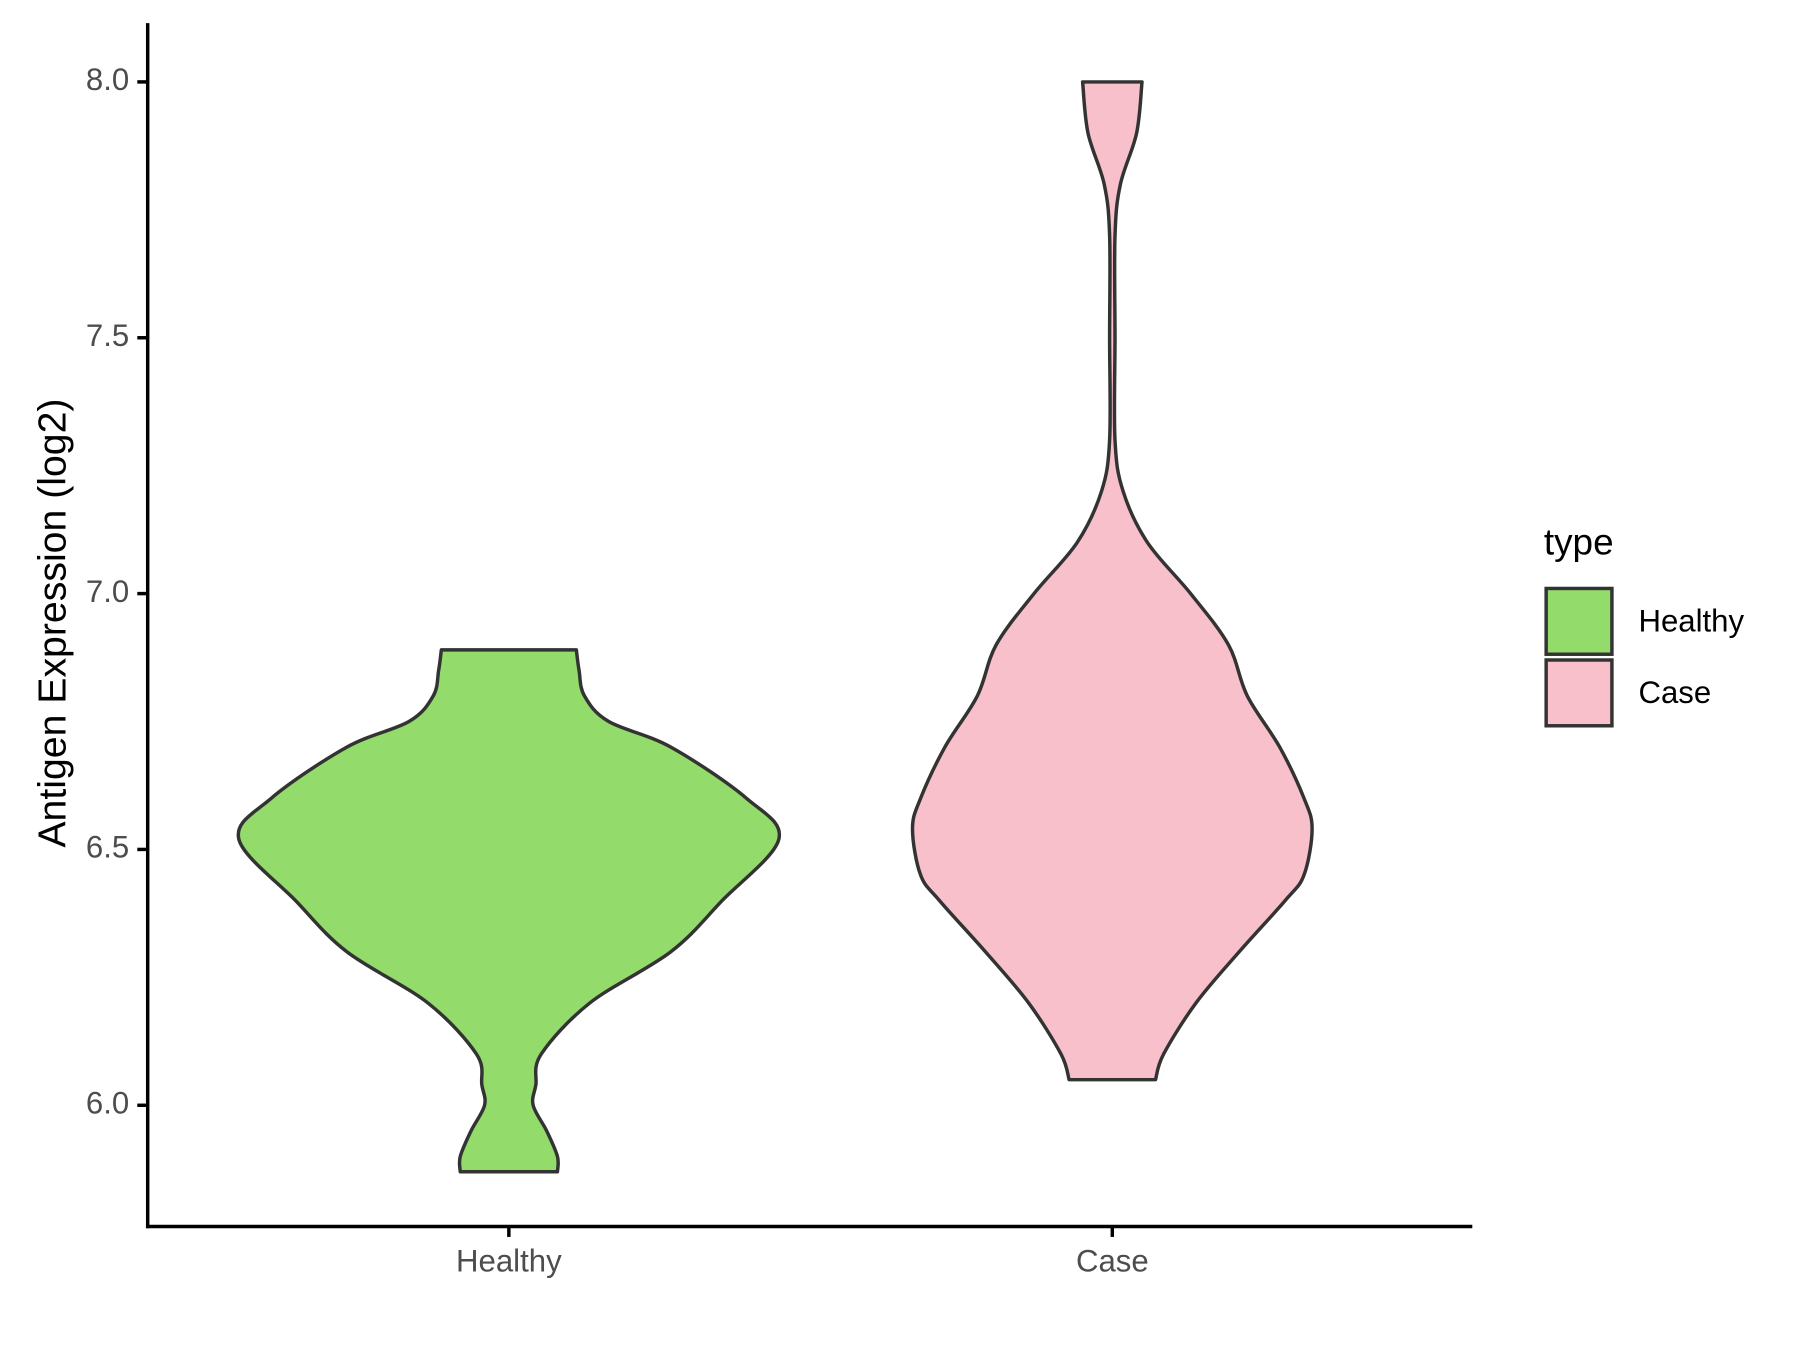 This screenshot has width=1800, height=1350. I want to click on x-tick-label: Healthy, so click(509, 1261).